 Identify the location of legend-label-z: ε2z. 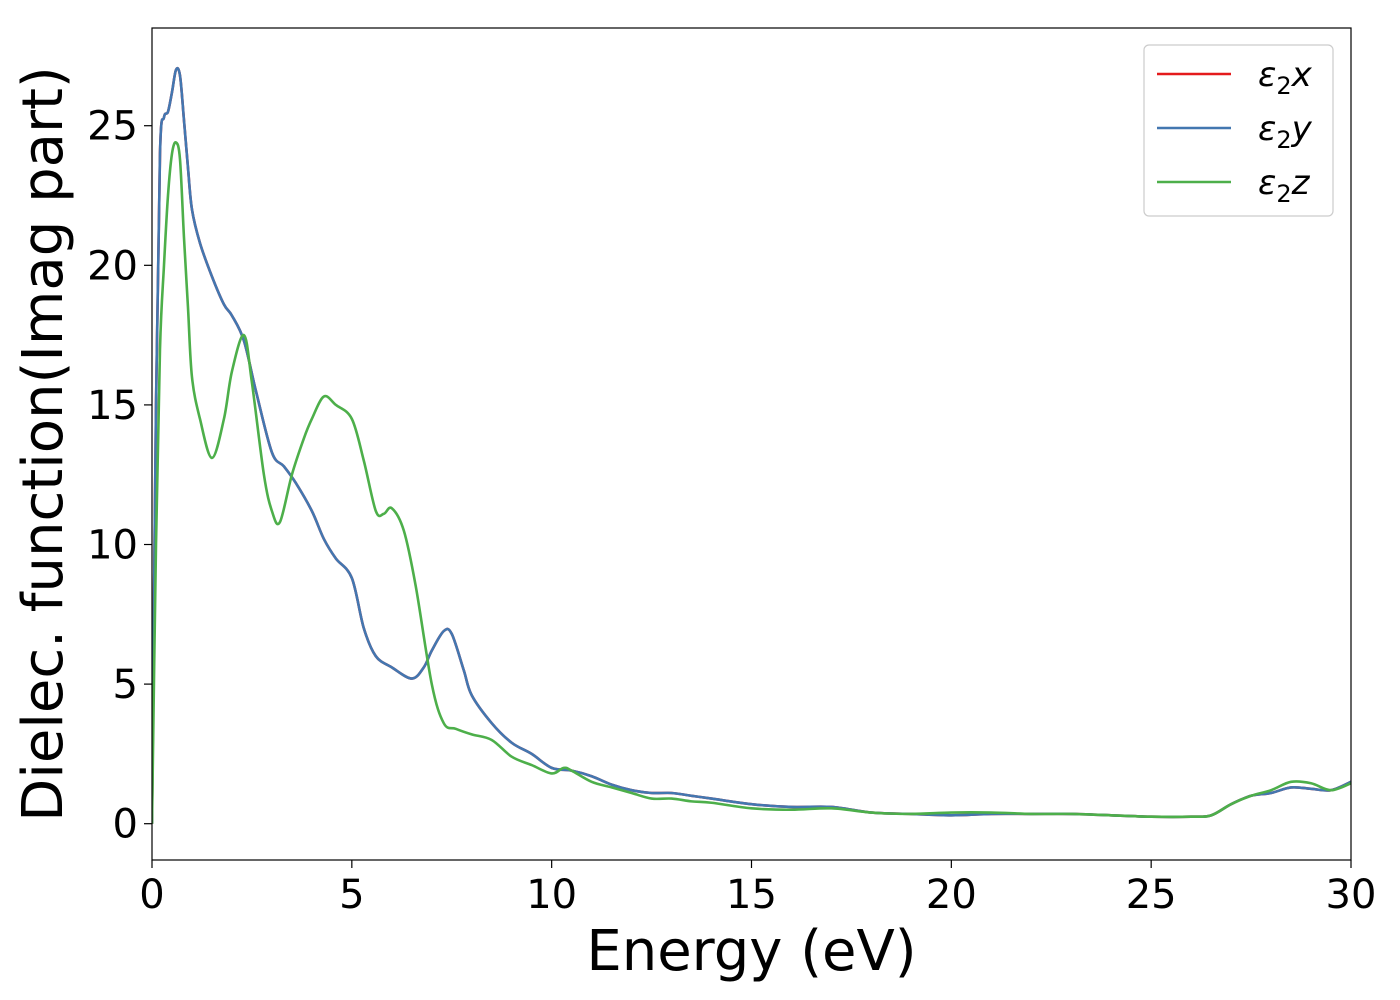
(1284, 185).